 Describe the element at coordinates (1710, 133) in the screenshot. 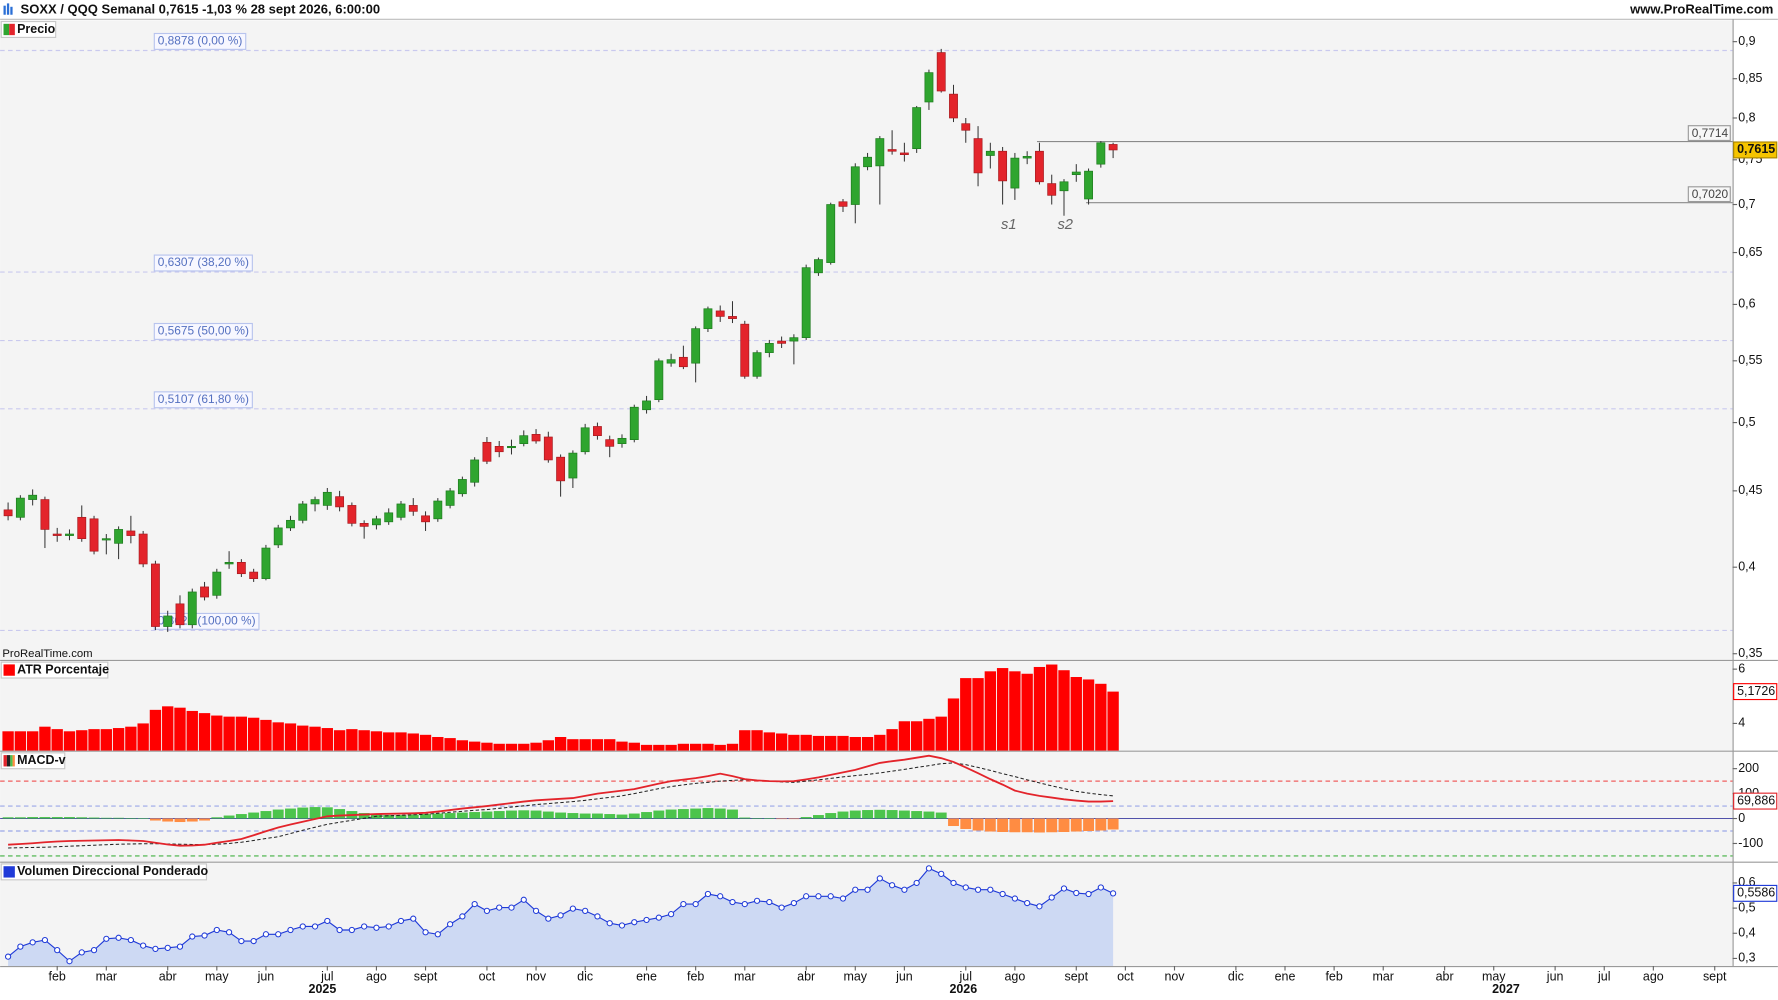

I see `level-label: 0,7714` at that location.